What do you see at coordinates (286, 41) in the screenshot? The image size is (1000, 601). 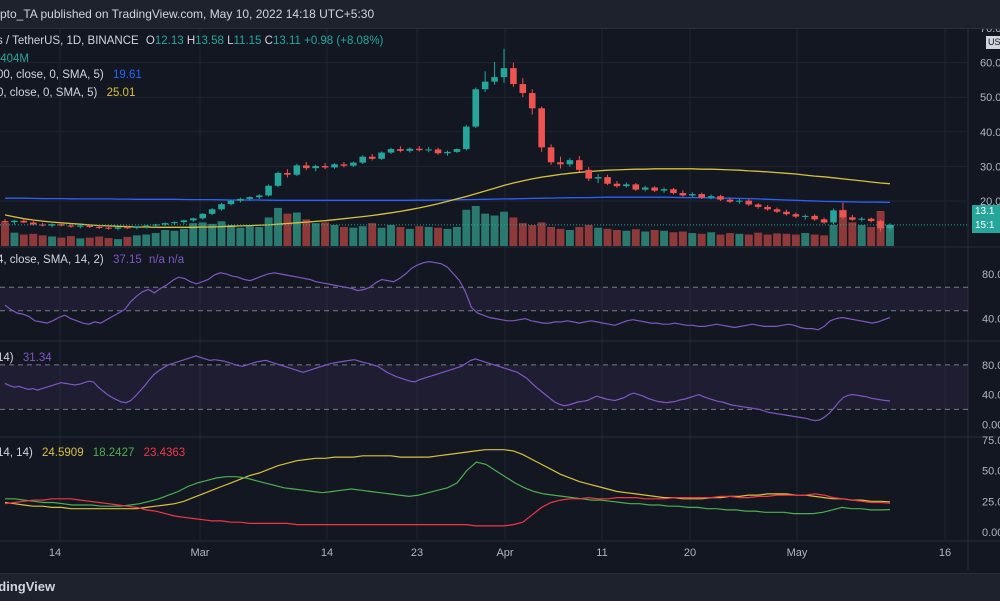 I see `close-value: 13.11` at bounding box center [286, 41].